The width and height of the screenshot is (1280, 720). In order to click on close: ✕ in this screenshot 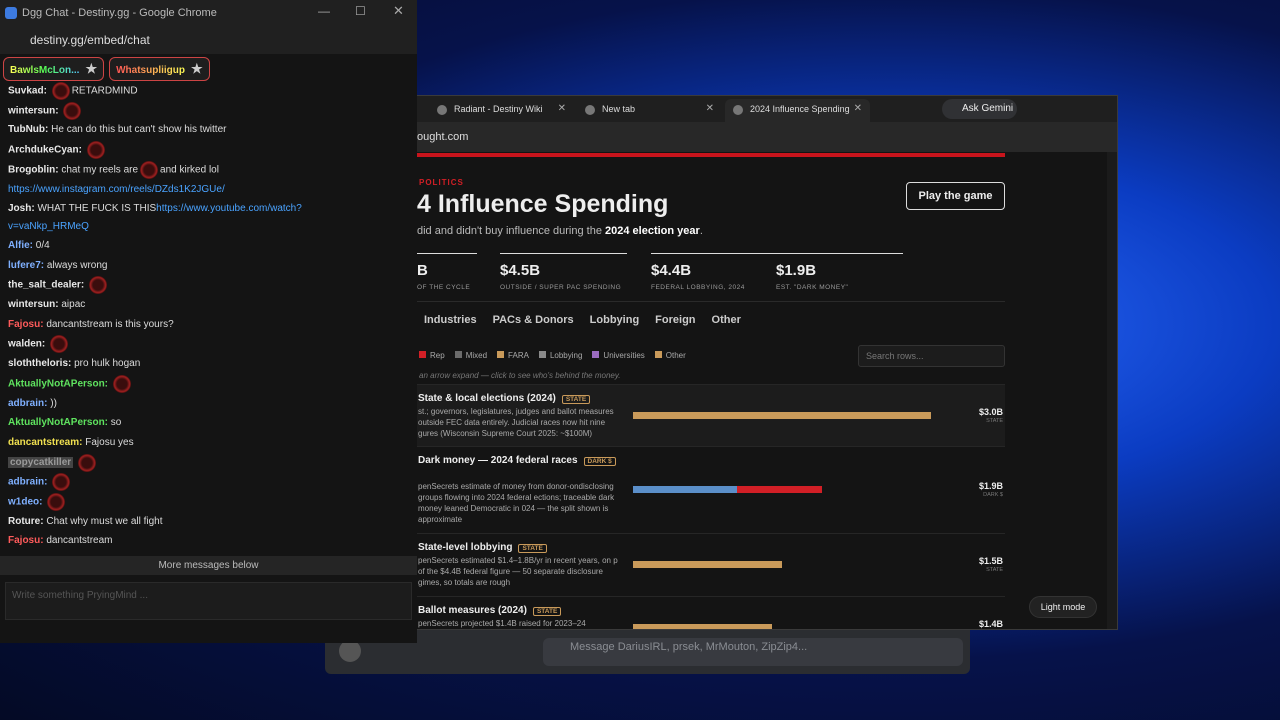, I will do `click(398, 10)`.